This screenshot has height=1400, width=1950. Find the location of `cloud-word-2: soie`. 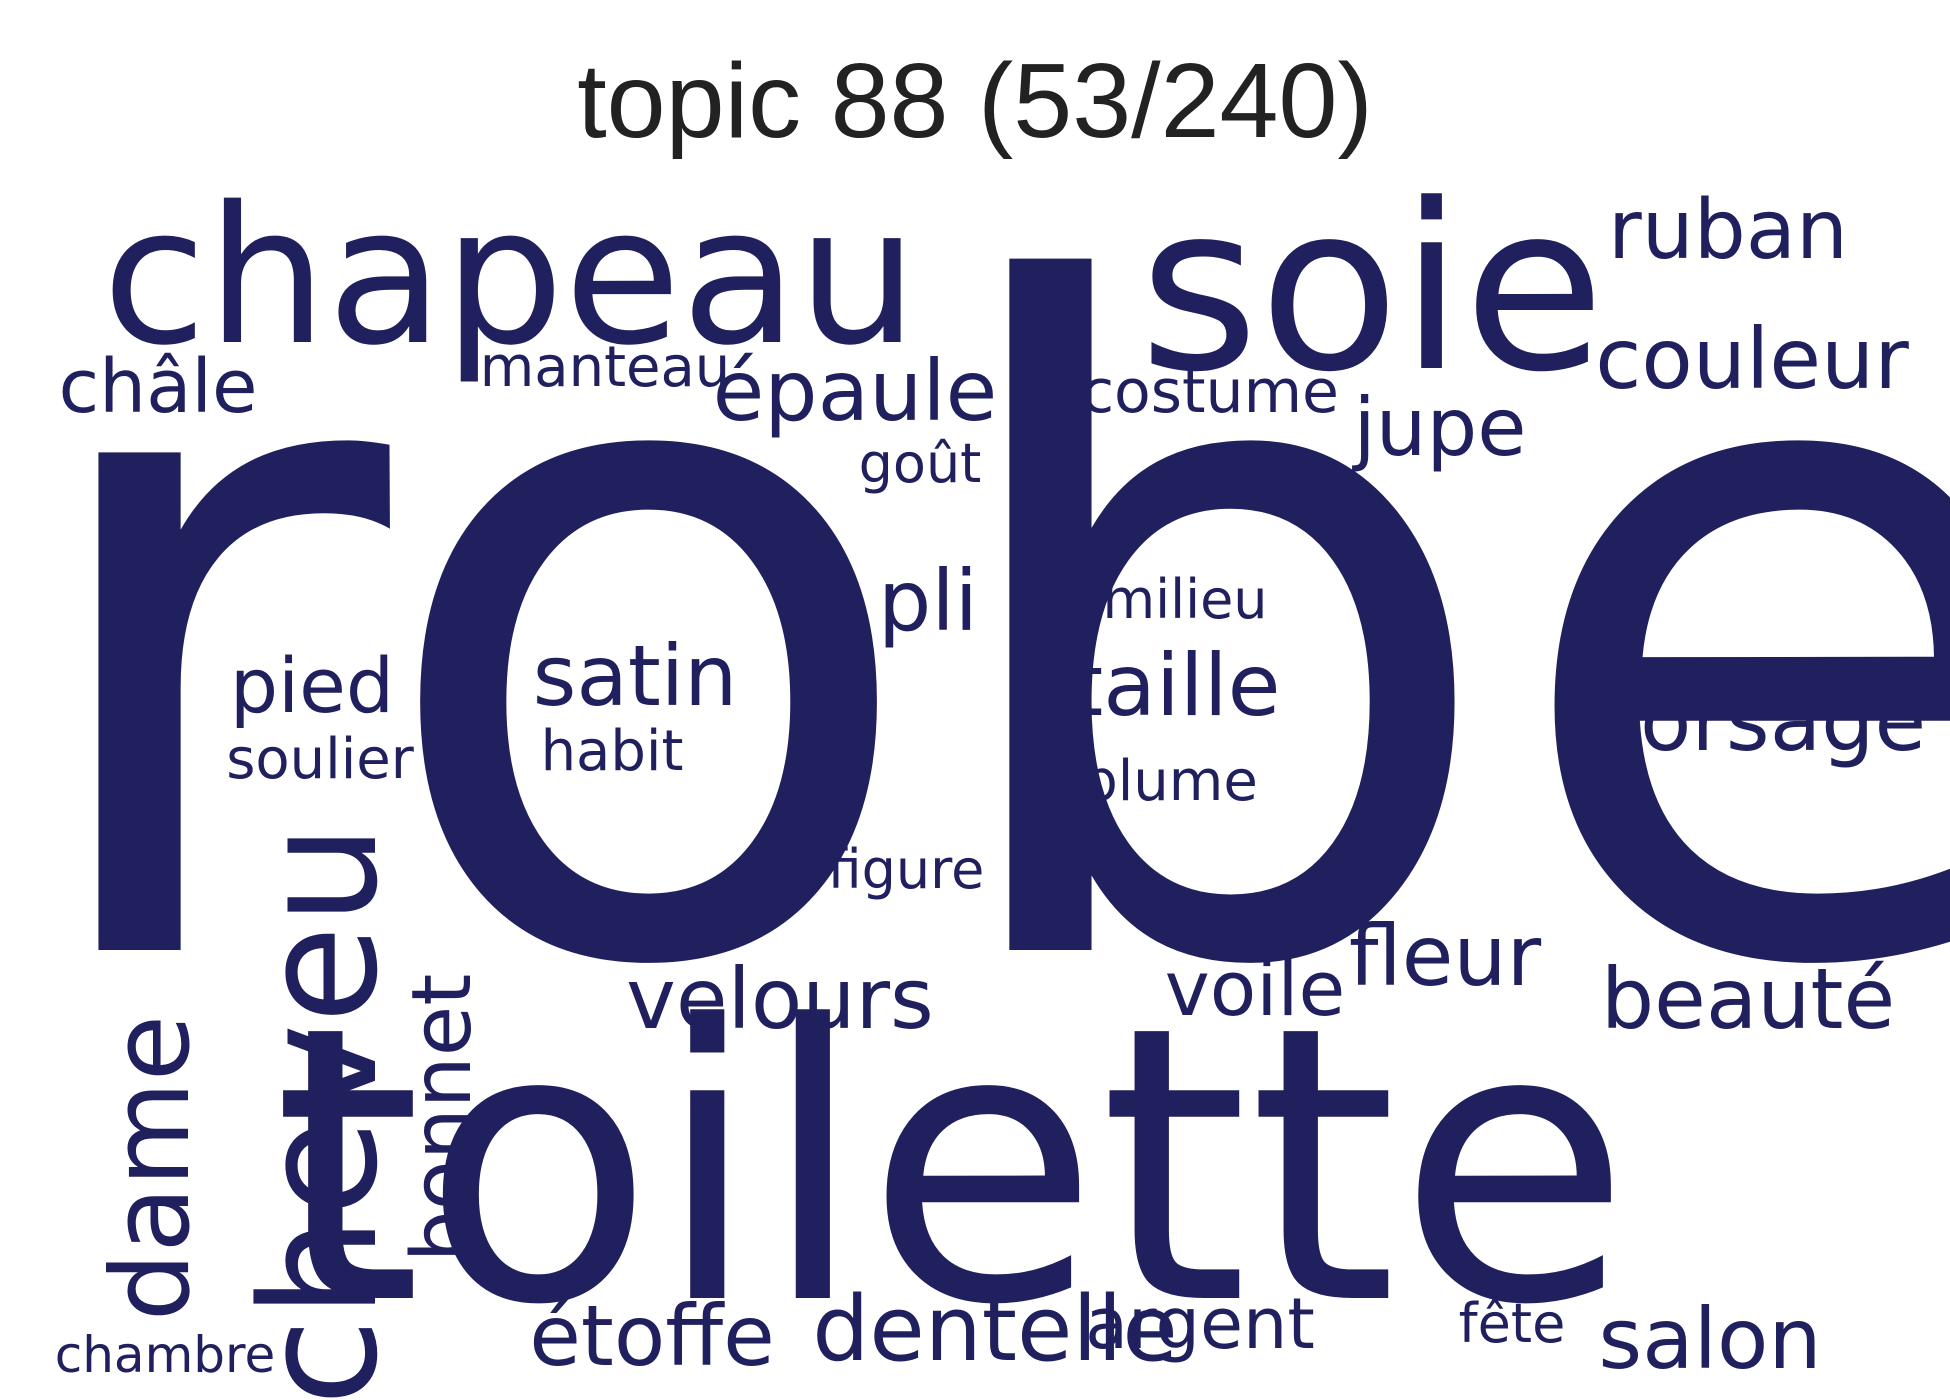

cloud-word-2: soie is located at coordinates (1372, 289).